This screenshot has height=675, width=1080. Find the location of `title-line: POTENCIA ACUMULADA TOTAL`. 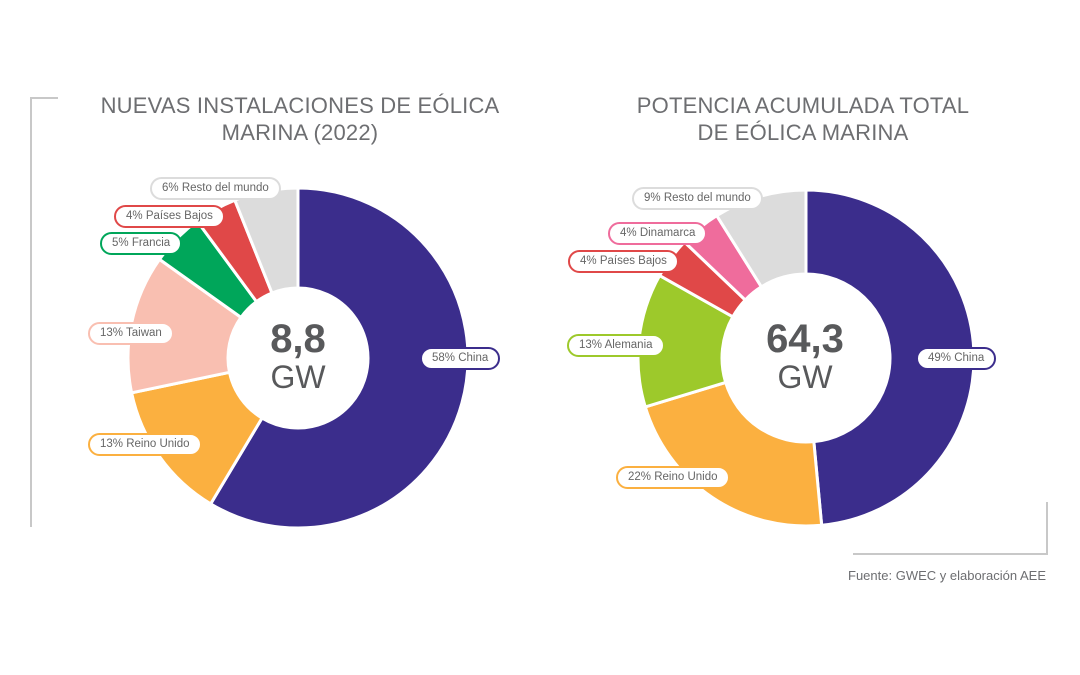

title-line: POTENCIA ACUMULADA TOTAL is located at coordinates (803, 105).